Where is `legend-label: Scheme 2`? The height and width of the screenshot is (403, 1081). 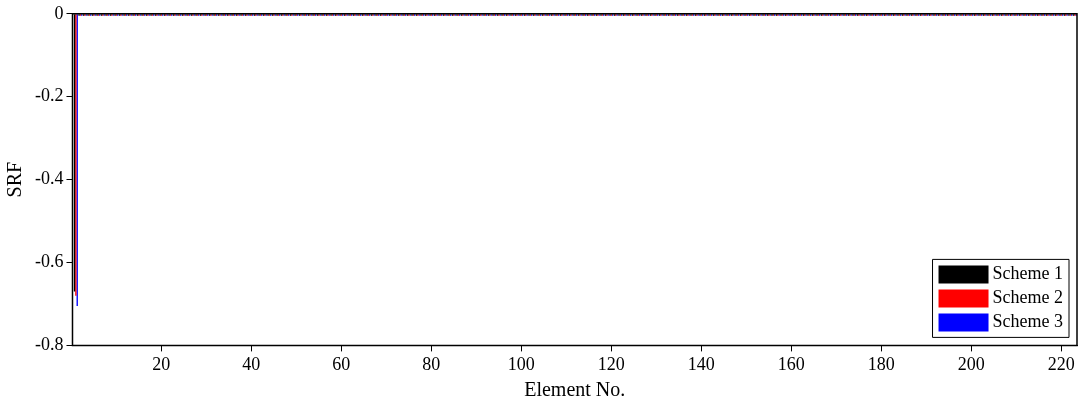
legend-label: Scheme 2 is located at coordinates (1027, 297).